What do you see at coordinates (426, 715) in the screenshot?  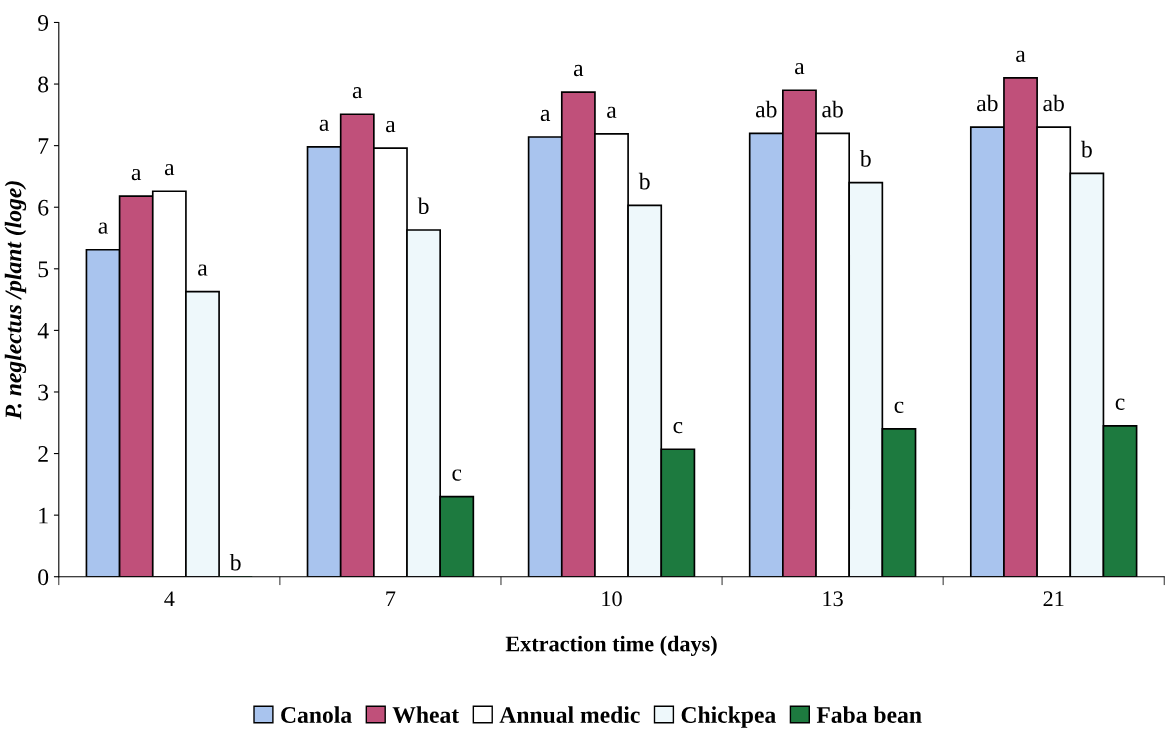 I see `legend-label: Wheat` at bounding box center [426, 715].